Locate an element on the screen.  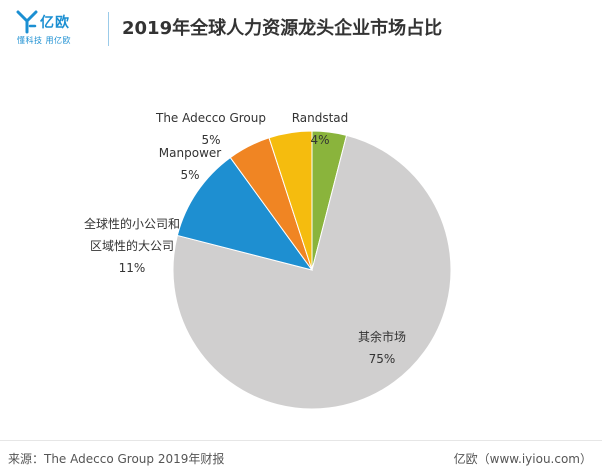
slice-value-label: 75% is located at coordinates (382, 359).